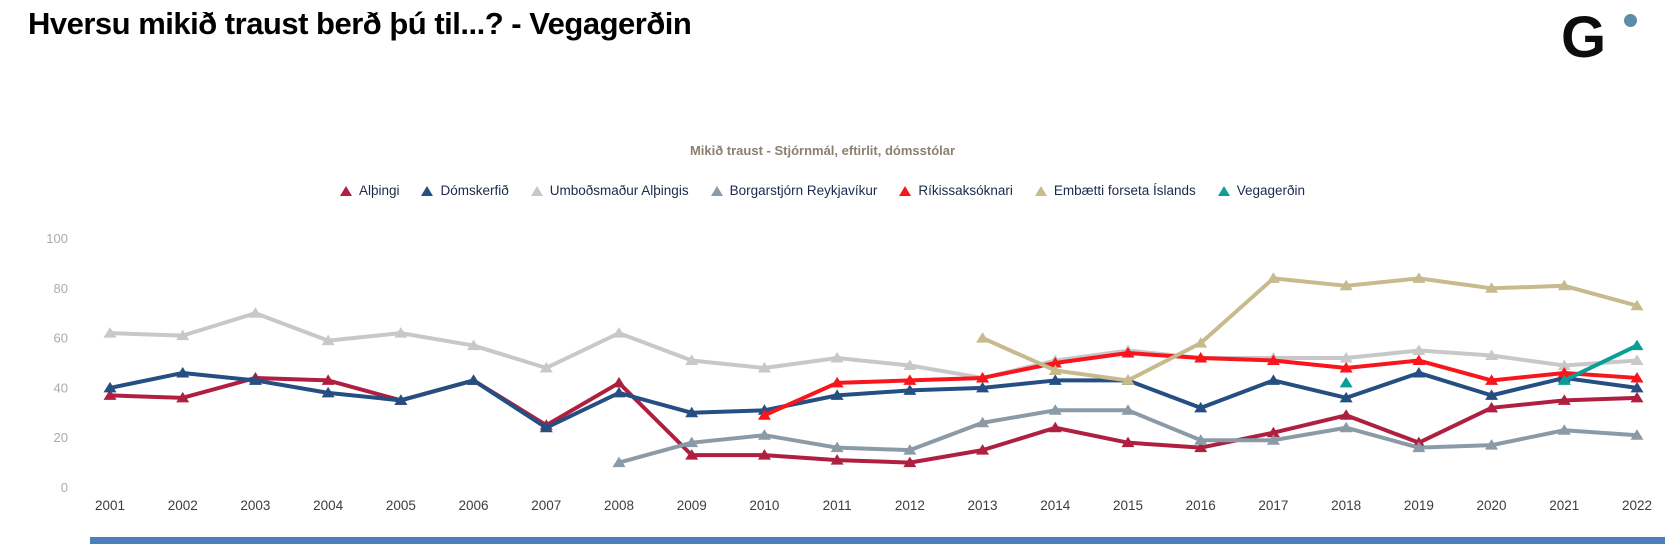 The height and width of the screenshot is (544, 1665). I want to click on legend-item-3: Umboðsmaður Alþingis, so click(609, 190).